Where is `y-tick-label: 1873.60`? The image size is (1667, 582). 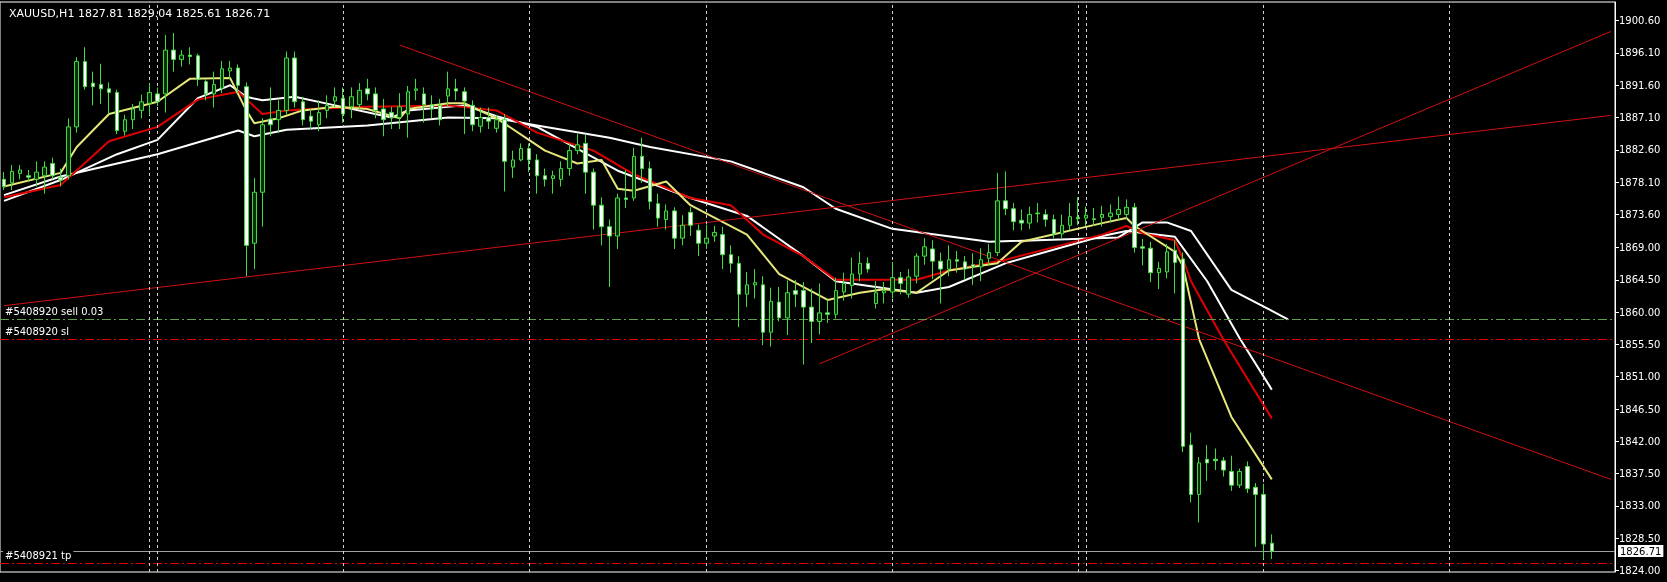
y-tick-label: 1873.60 is located at coordinates (1640, 214).